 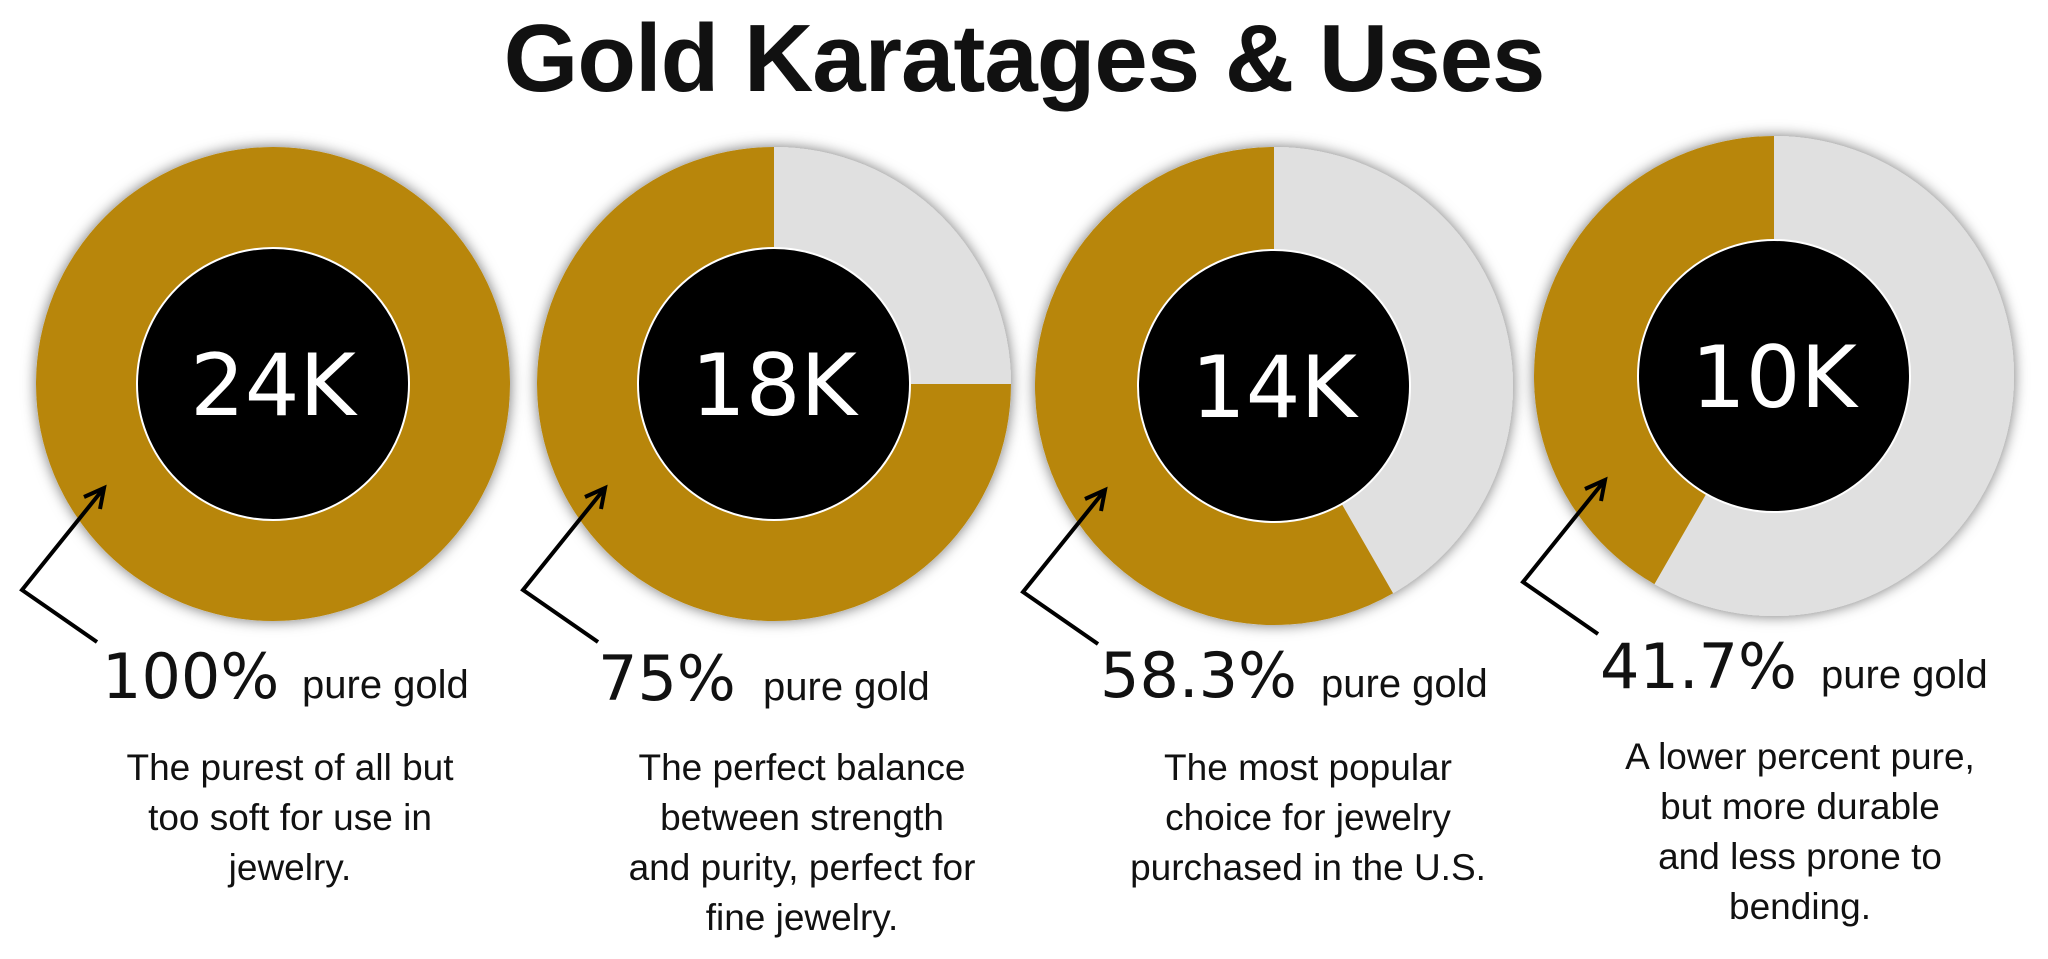 I want to click on karat-label: 18K, so click(x=775, y=386).